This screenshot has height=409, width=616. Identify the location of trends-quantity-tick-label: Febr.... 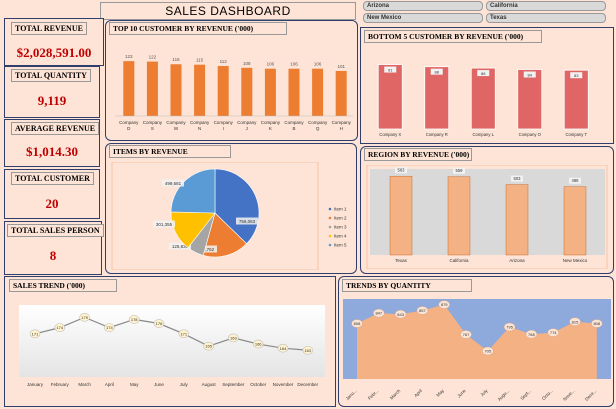
(373, 394).